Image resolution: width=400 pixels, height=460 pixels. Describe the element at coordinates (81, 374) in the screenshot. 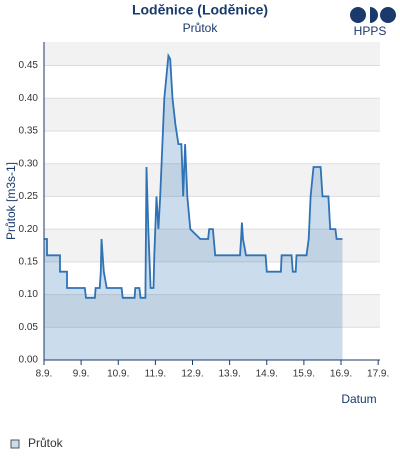

I see `x-tick-label: 9.9.` at that location.